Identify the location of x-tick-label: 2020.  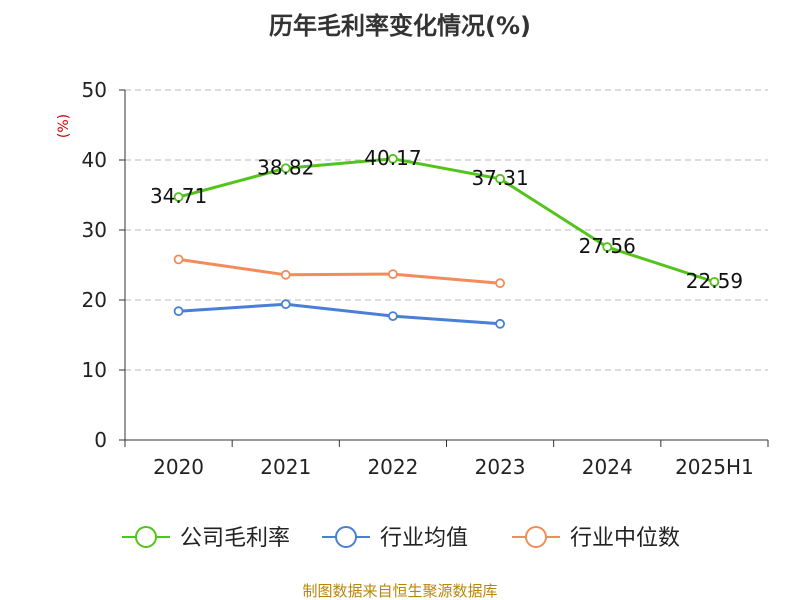
(178, 467).